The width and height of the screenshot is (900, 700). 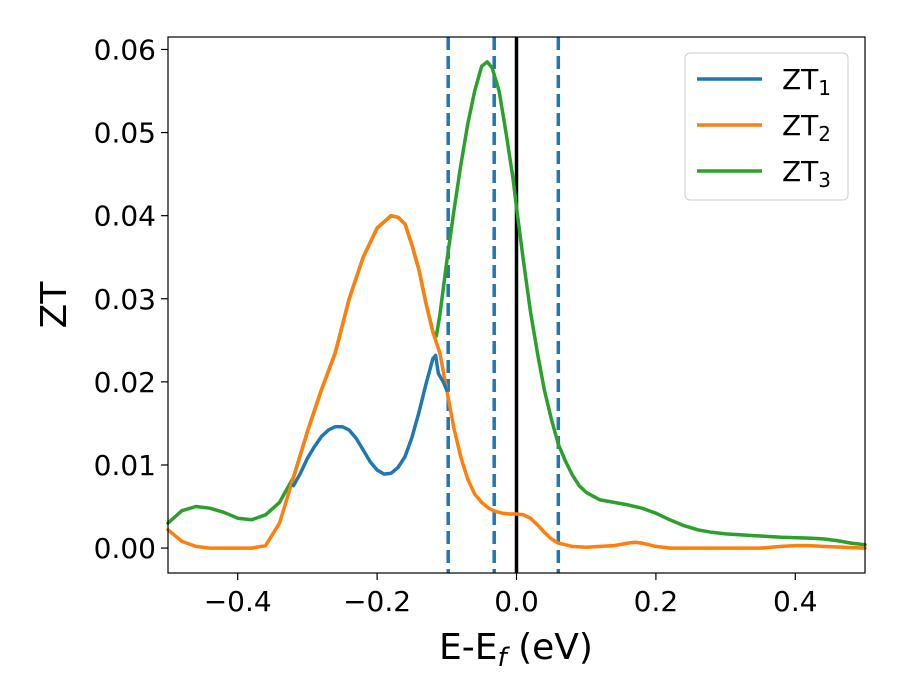 I want to click on series-line-zt1, so click(x=370, y=420).